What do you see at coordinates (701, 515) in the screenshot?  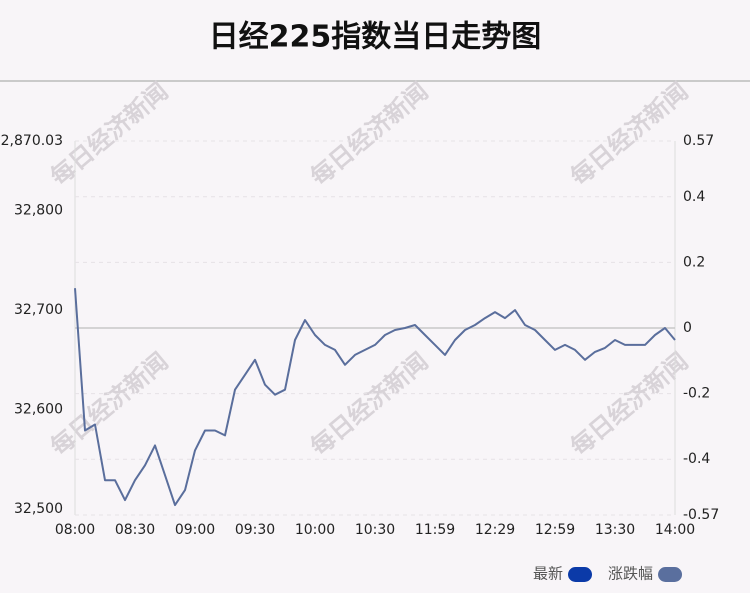 I see `y2-tick-label: -0.57` at bounding box center [701, 515].